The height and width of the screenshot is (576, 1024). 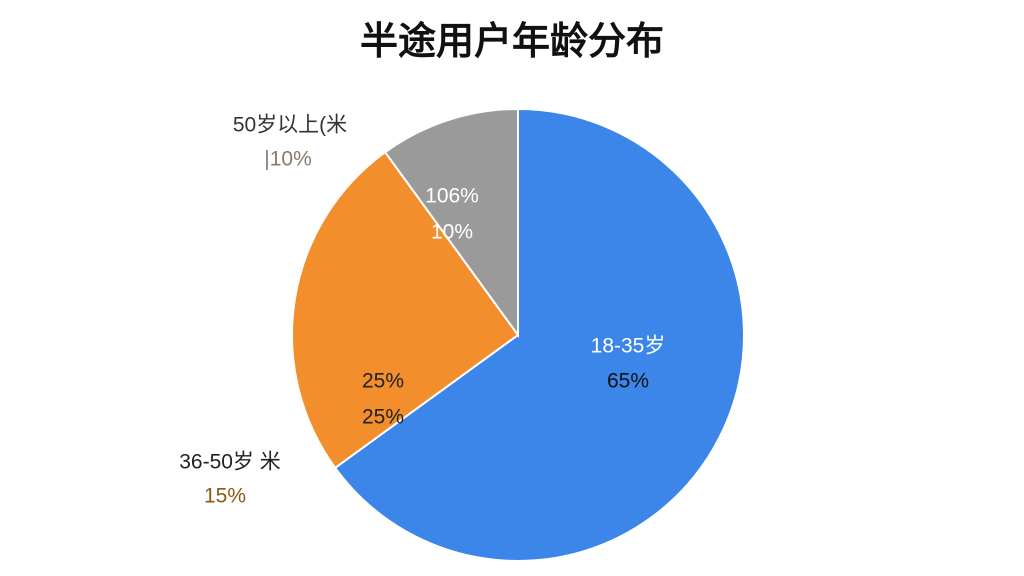 What do you see at coordinates (383, 381) in the screenshot?
I see `annotation: 25%` at bounding box center [383, 381].